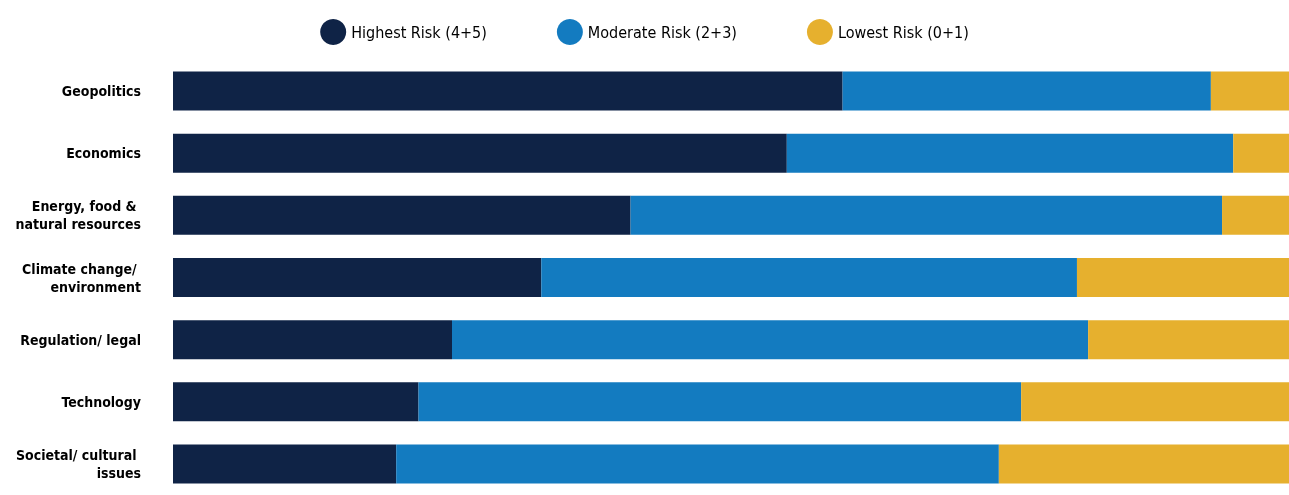 The width and height of the screenshot is (1289, 495). I want to click on legend-label: Moderate Risk (2+3), so click(662, 32).